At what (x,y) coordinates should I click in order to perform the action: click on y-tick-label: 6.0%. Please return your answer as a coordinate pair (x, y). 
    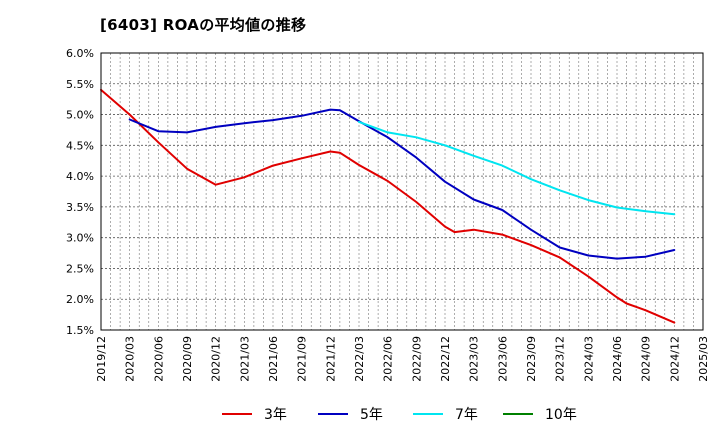
    Looking at the image, I should click on (80, 53).